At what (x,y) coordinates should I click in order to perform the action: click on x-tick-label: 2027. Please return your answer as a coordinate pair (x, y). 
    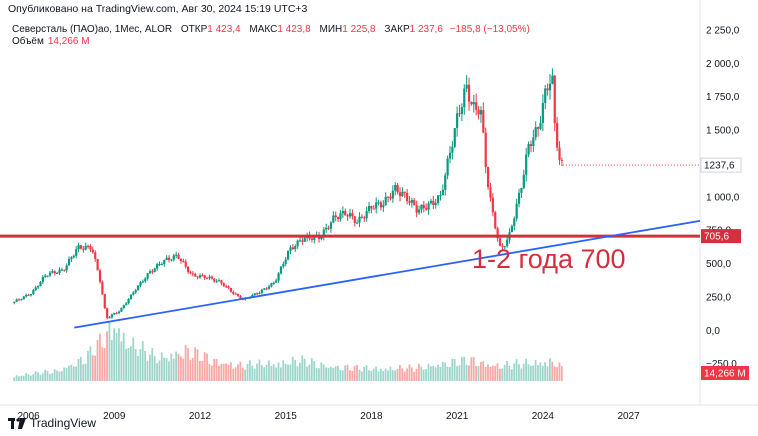
    Looking at the image, I should click on (628, 416).